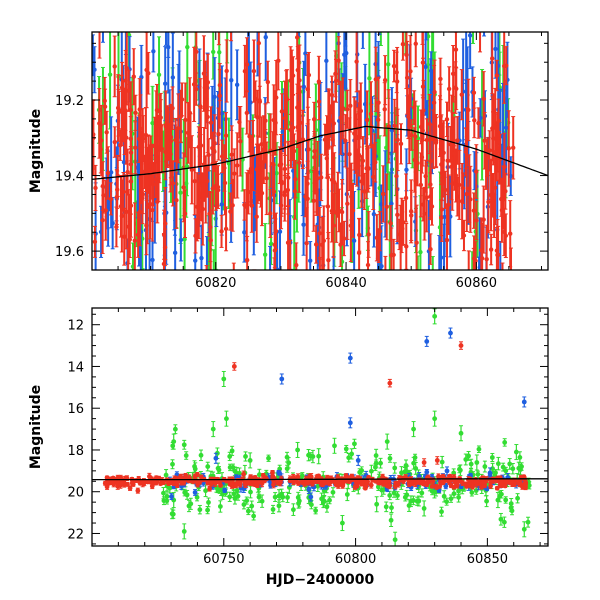  I want to click on top-y-axis-label: Magnitude, so click(36, 151).